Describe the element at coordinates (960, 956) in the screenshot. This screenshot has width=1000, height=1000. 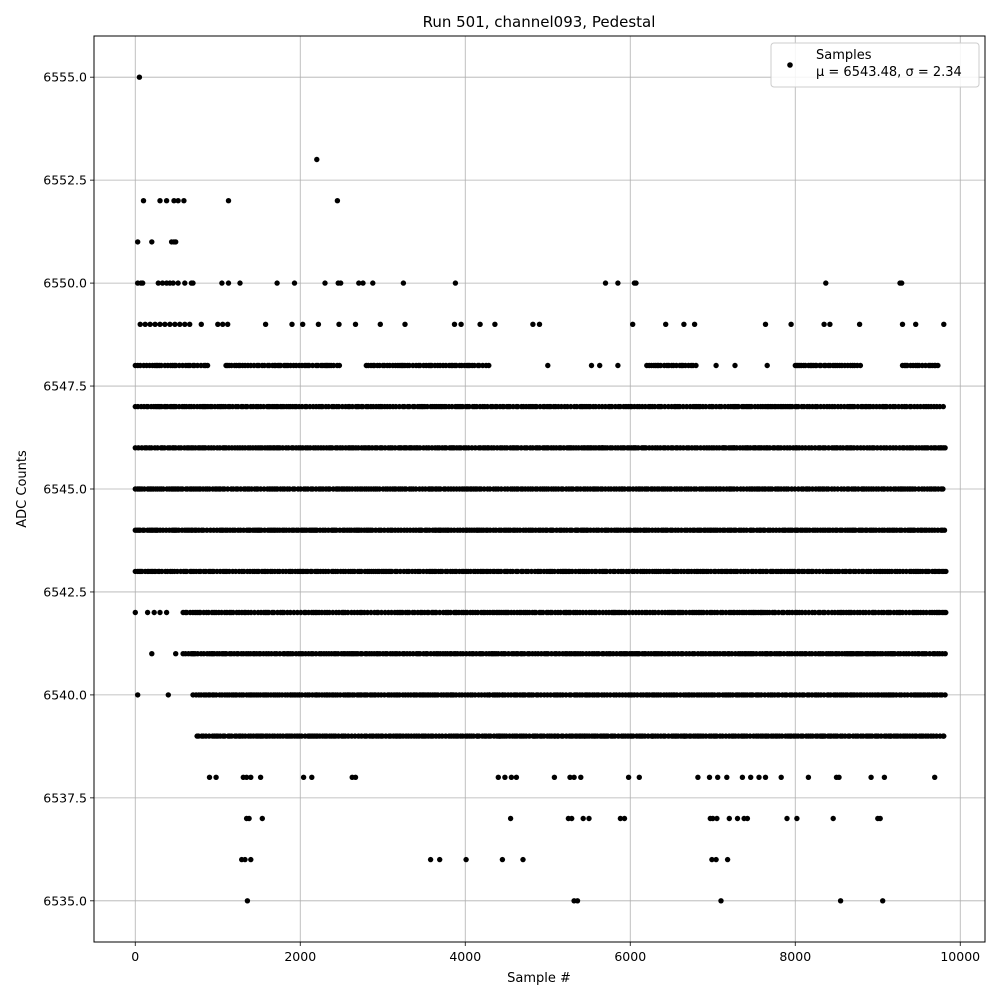
I see `x-tick-label: 10000` at that location.